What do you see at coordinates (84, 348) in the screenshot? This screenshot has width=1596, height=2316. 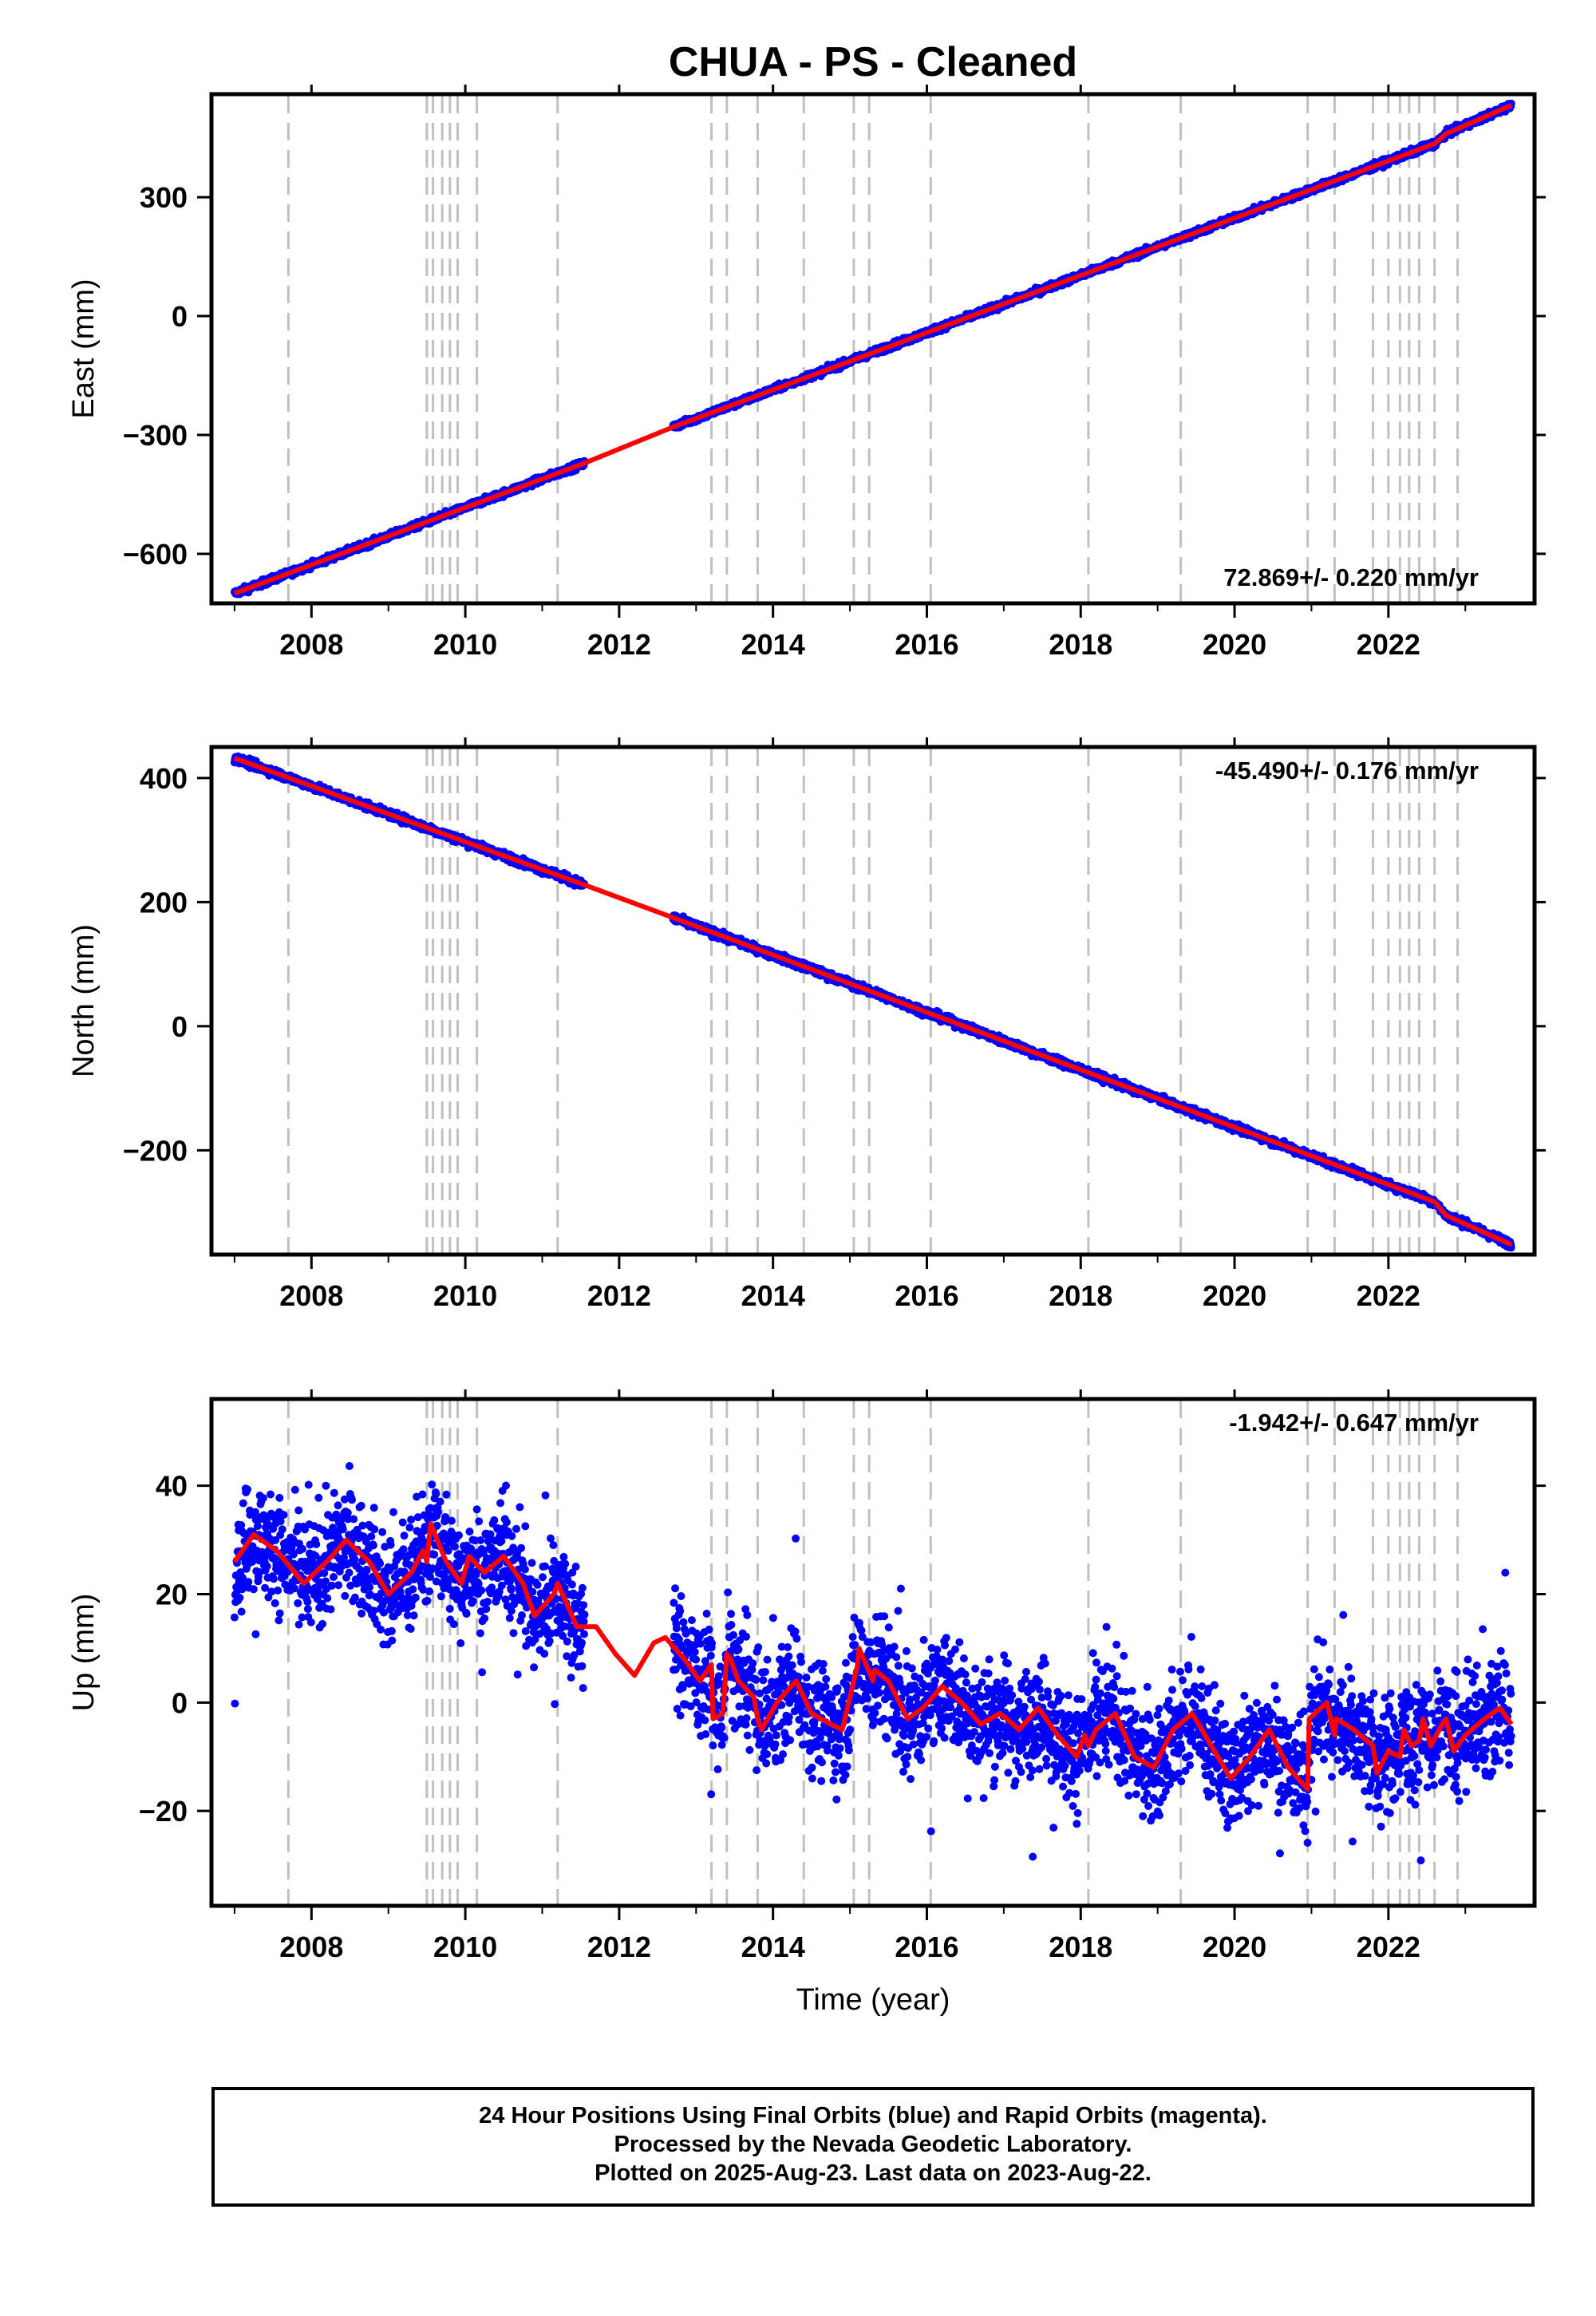 I see `y-axis-label: East (mm)` at bounding box center [84, 348].